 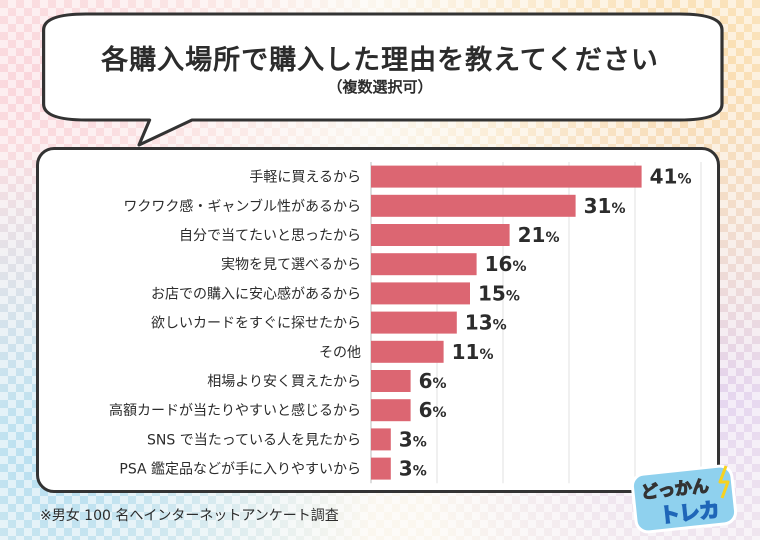 I want to click on data-label: 21%, so click(x=539, y=235).